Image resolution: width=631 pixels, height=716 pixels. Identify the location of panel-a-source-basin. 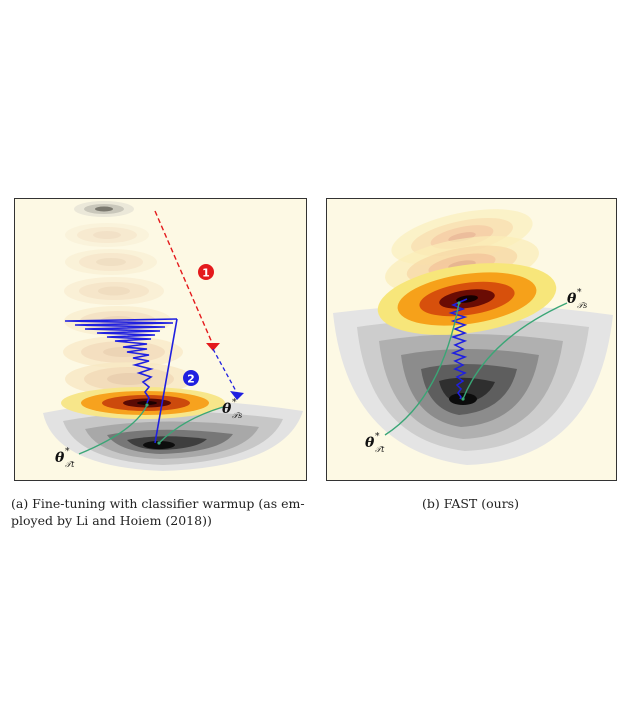
(143, 403).